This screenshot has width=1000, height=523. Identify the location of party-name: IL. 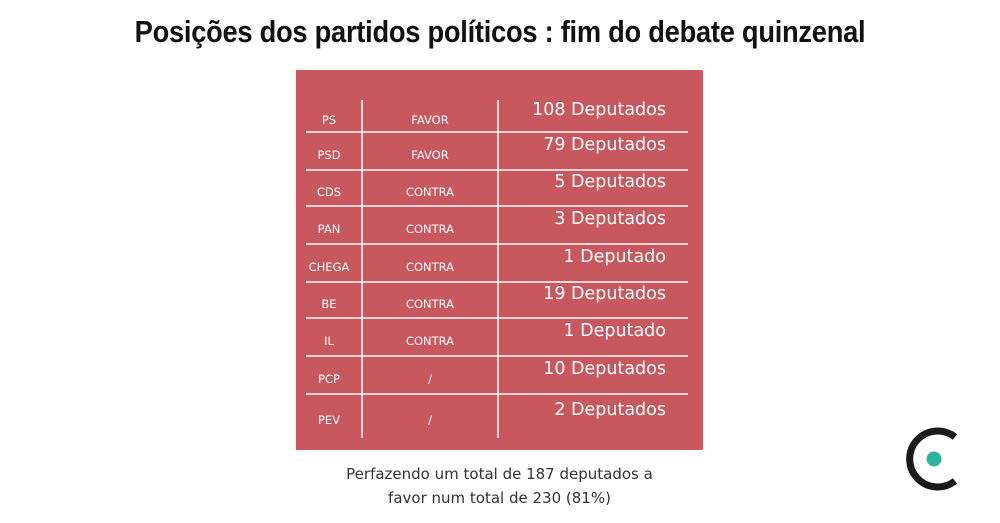
(329, 341).